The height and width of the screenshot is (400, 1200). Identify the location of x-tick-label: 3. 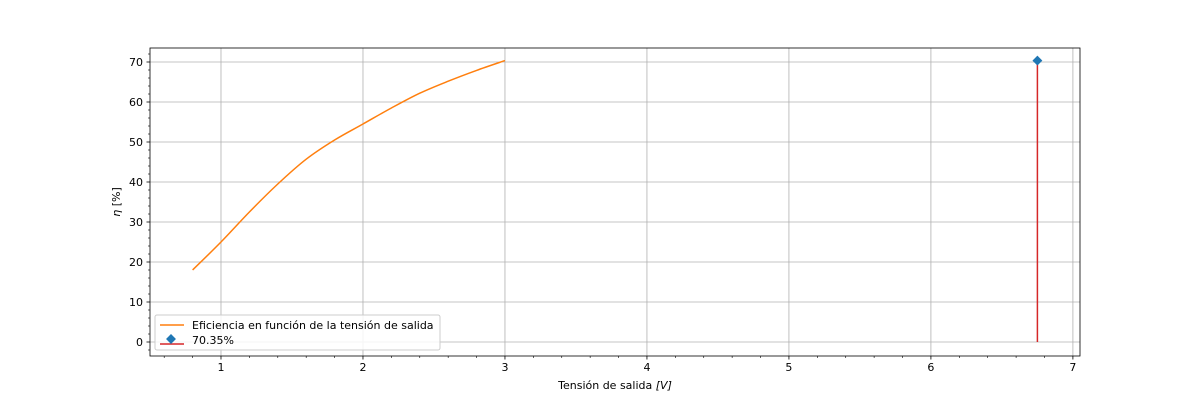
(504, 367).